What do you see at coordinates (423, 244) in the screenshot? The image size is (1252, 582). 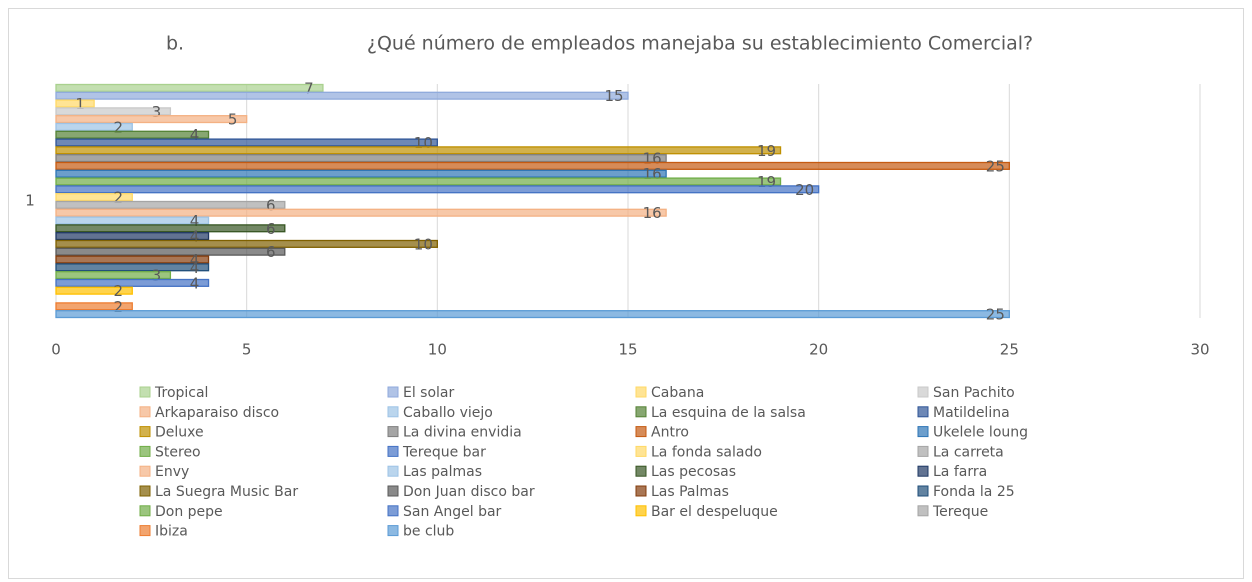 I see `data-label: 10` at bounding box center [423, 244].